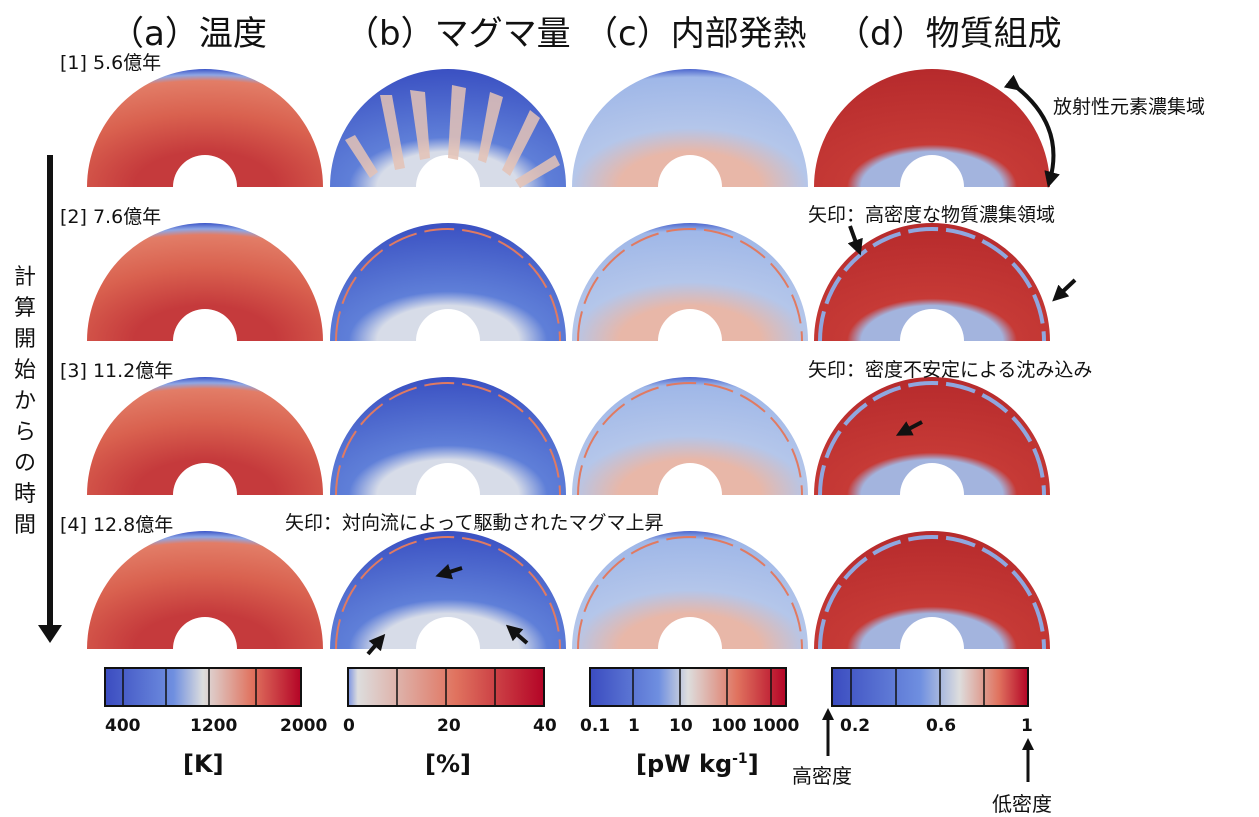  What do you see at coordinates (1022, 804) in the screenshot?
I see `low-density-label: 低密度` at bounding box center [1022, 804].